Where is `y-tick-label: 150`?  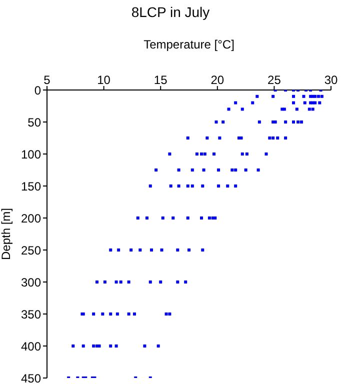 y-tick-label: 150 is located at coordinates (31, 186).